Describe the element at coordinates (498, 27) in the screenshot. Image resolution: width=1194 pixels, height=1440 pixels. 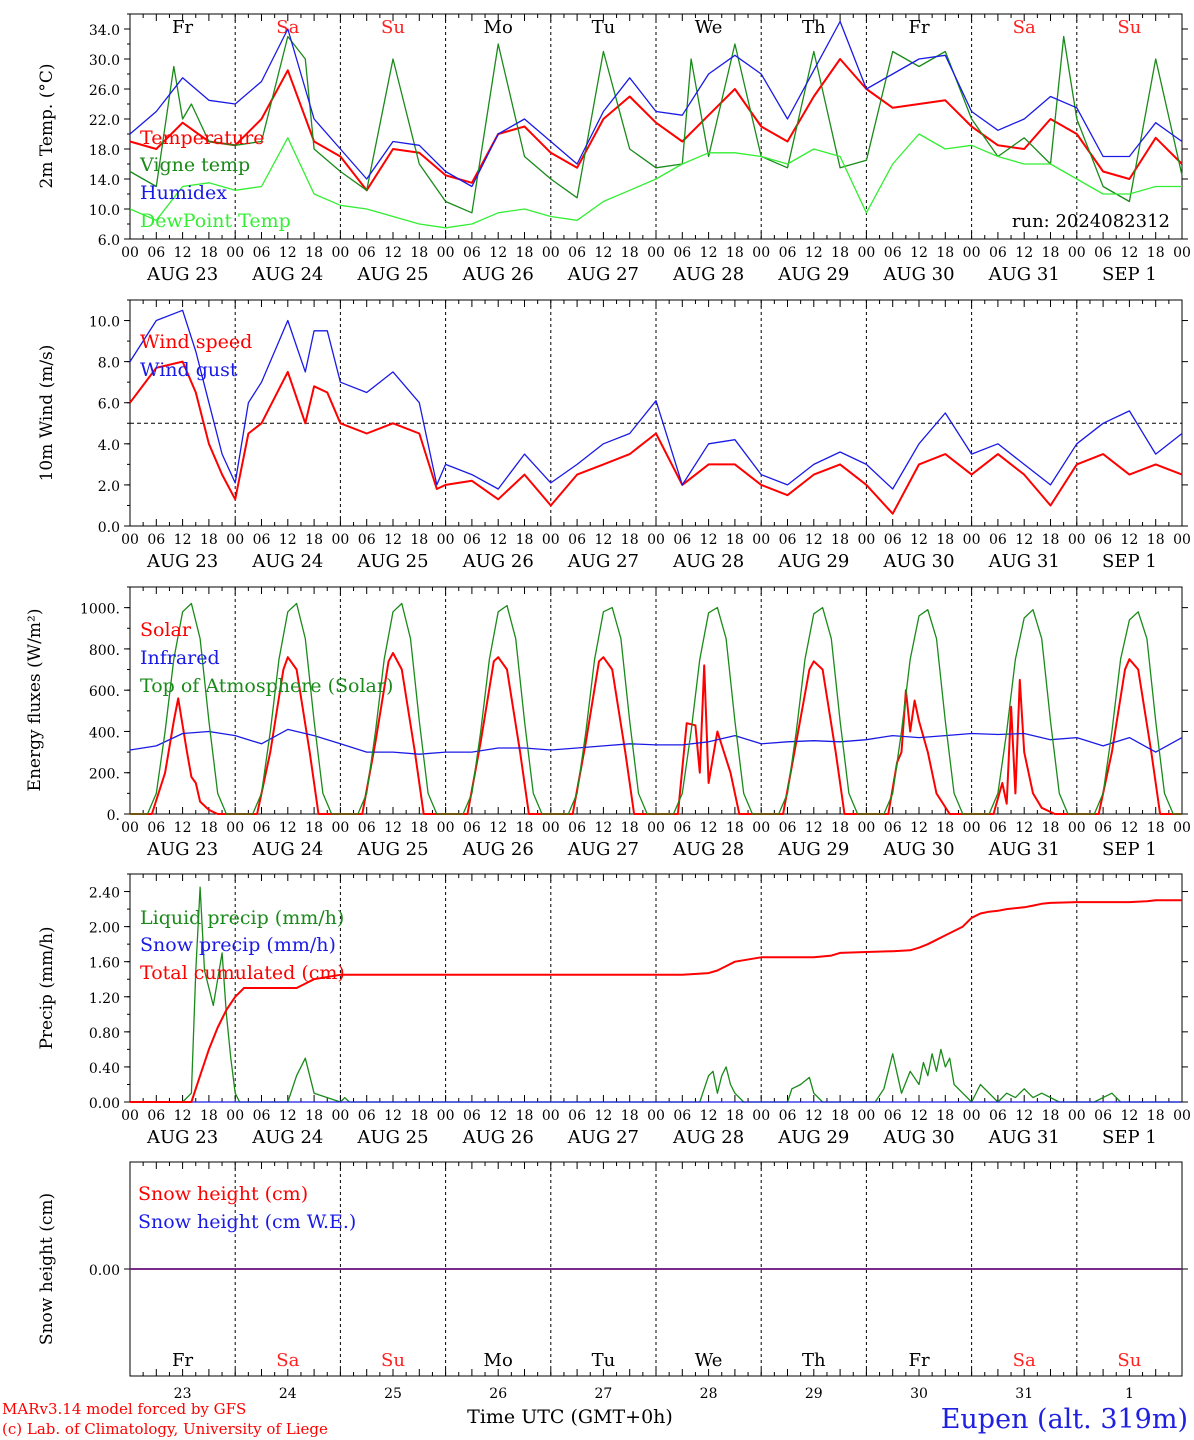
I see `day-name-label: Mo` at that location.